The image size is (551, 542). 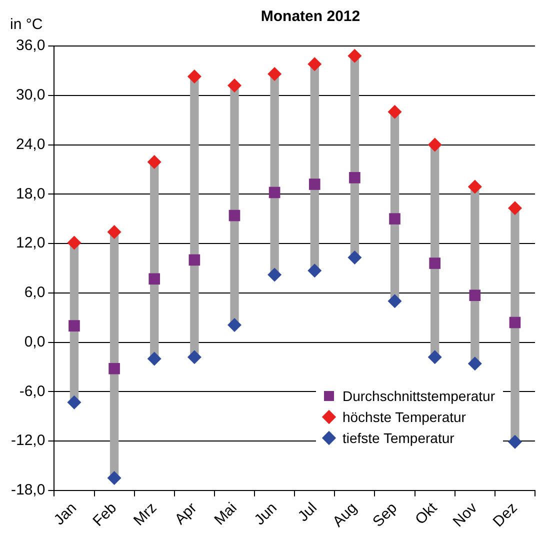 I want to click on legend-label: höchste Temperatur, so click(x=404, y=416).